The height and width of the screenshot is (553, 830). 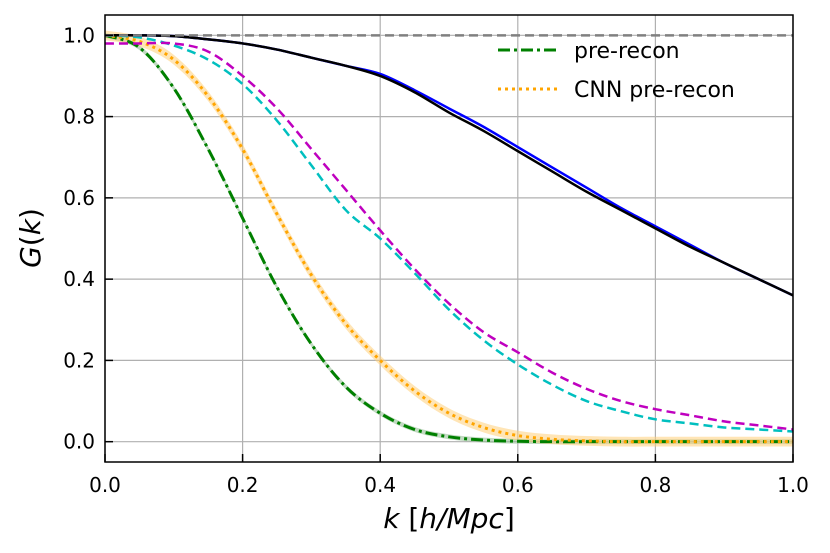 I want to click on y-tick-label: 0.6, so click(x=79, y=198).